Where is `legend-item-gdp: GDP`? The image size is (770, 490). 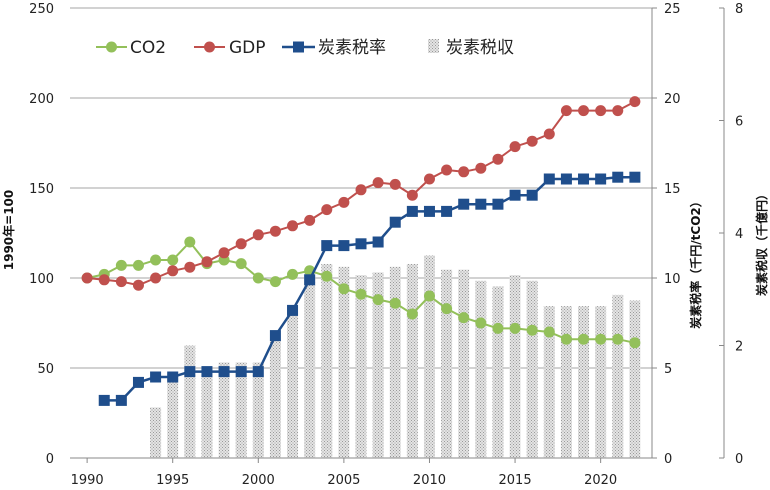 legend-item-gdp: GDP is located at coordinates (230, 48).